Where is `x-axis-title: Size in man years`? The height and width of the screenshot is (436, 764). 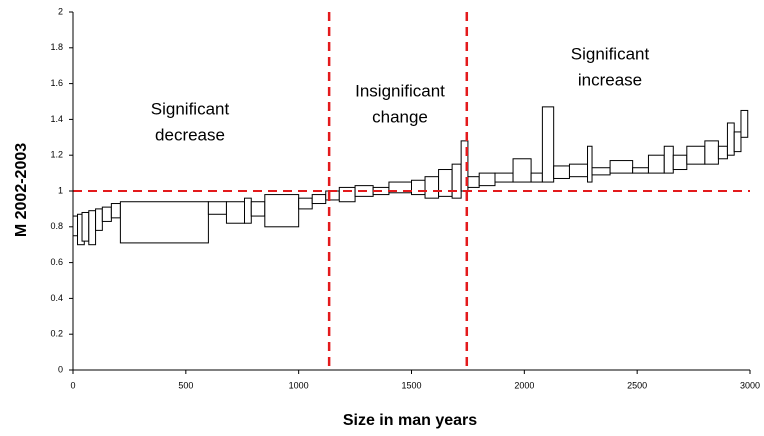
x-axis-title: Size in man years is located at coordinates (410, 420).